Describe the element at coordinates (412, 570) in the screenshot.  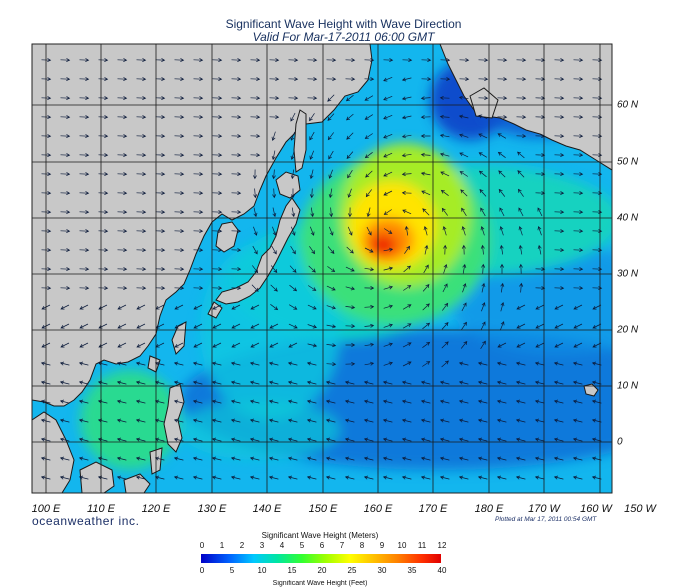
I see `feet-tick: 35` at that location.